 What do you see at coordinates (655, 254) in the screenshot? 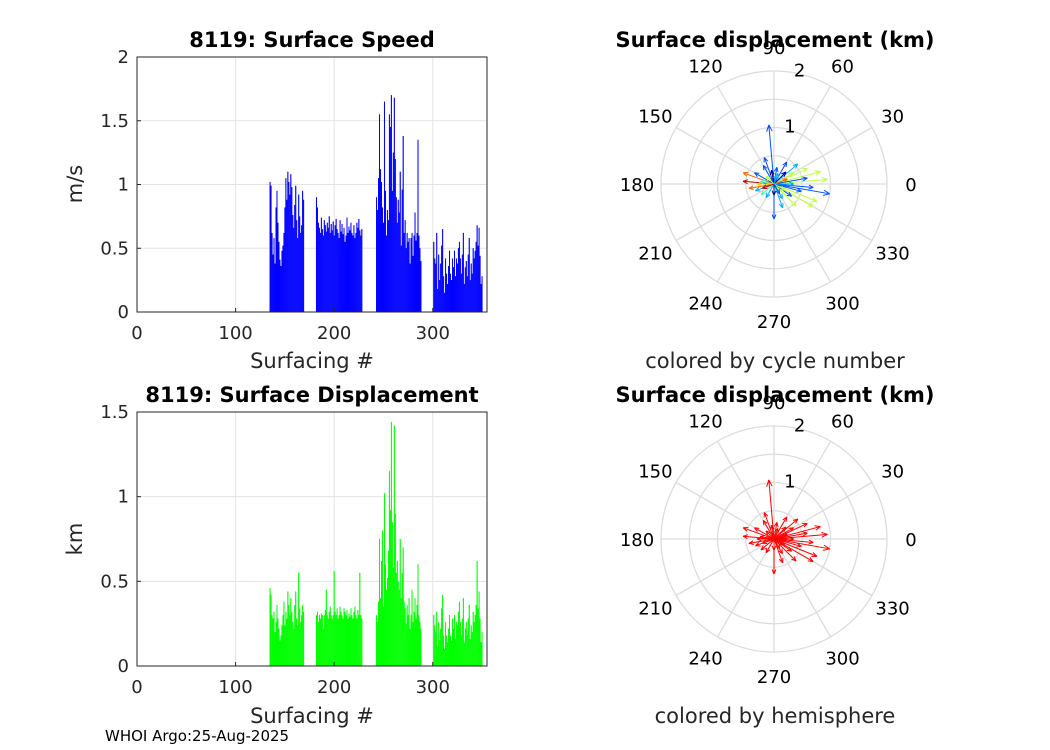
I see `compass-cycle-angle-label: 210` at bounding box center [655, 254].